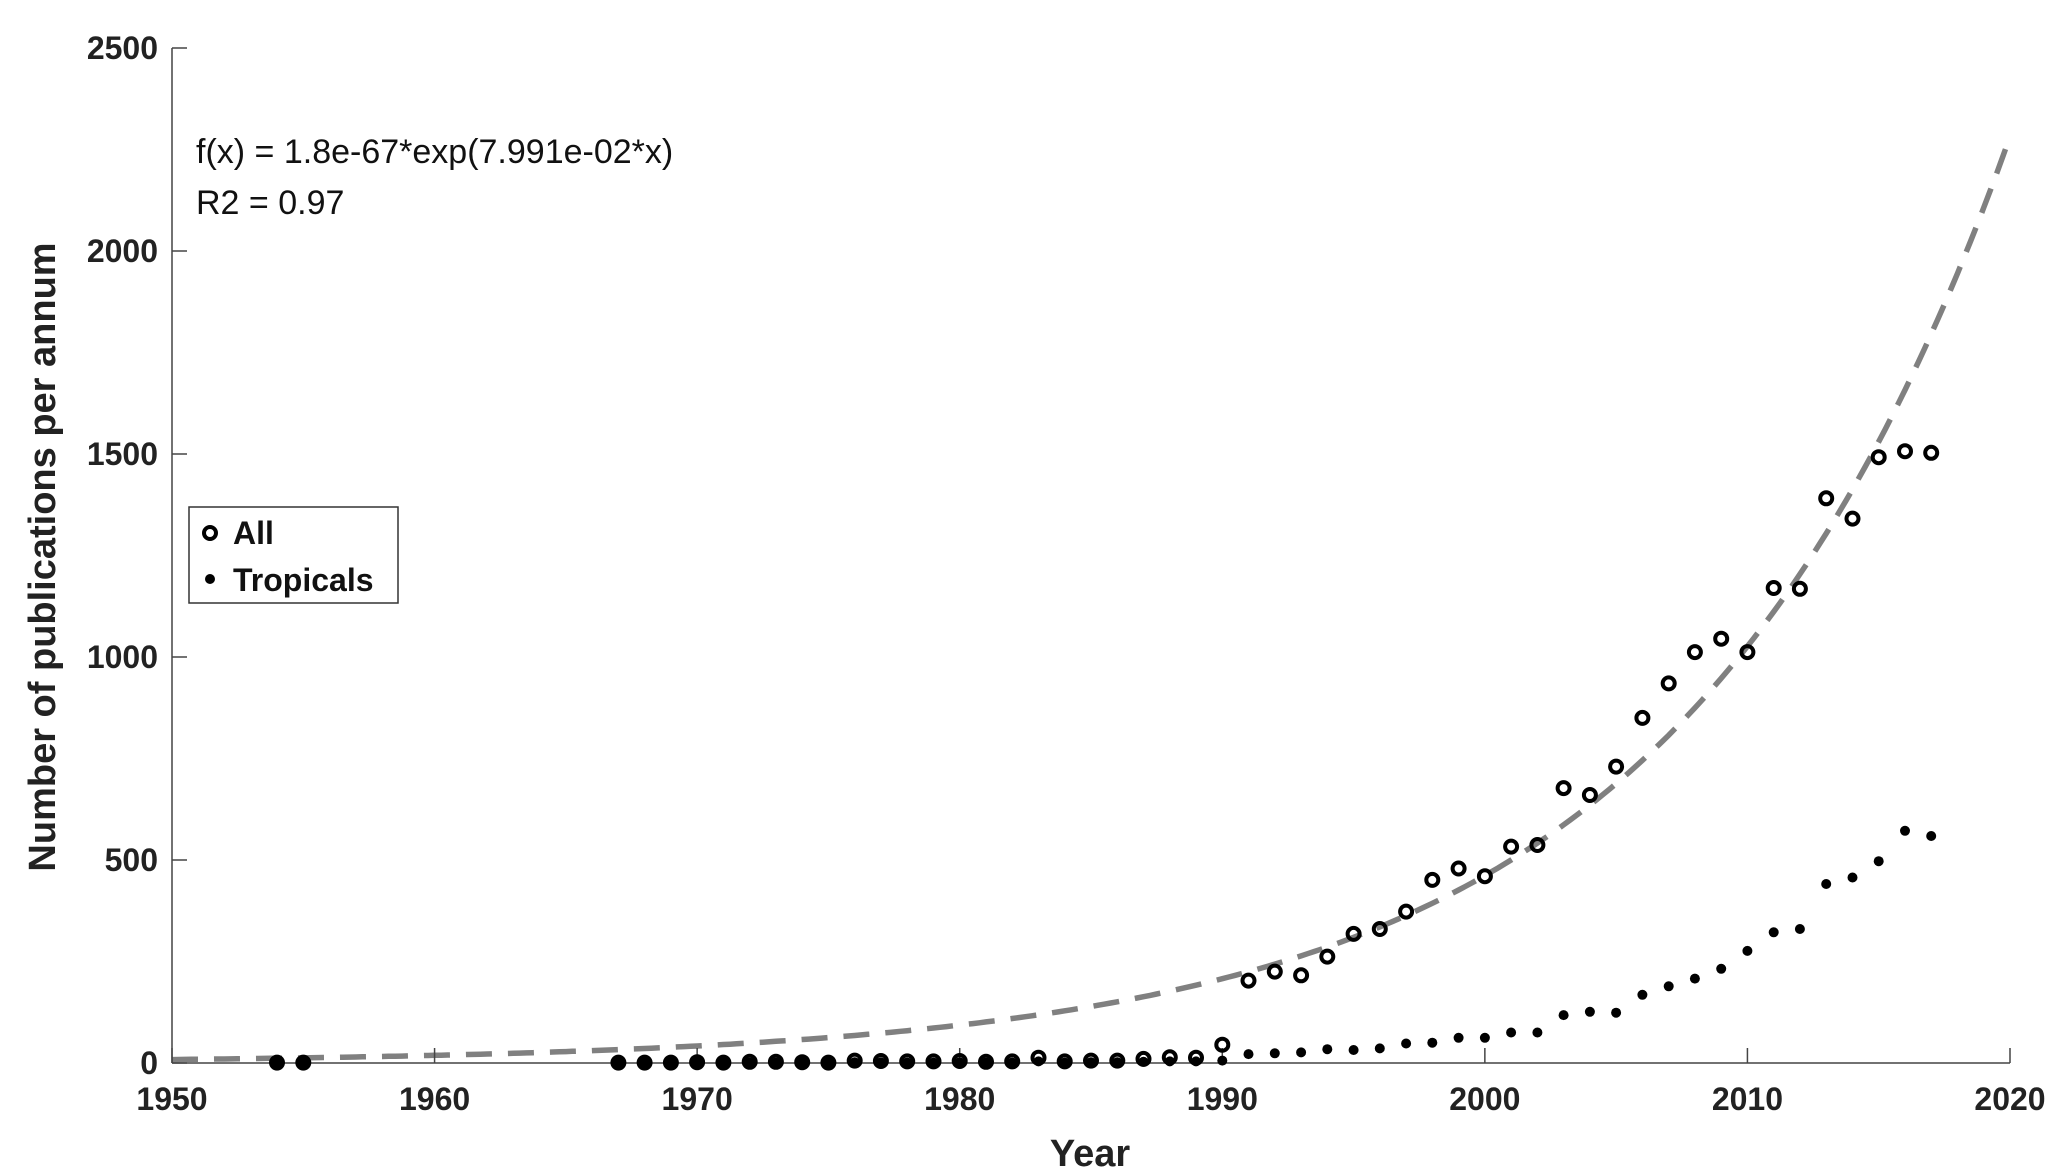 The height and width of the screenshot is (1171, 2051). I want to click on y-tick-label: 2000, so click(122, 251).